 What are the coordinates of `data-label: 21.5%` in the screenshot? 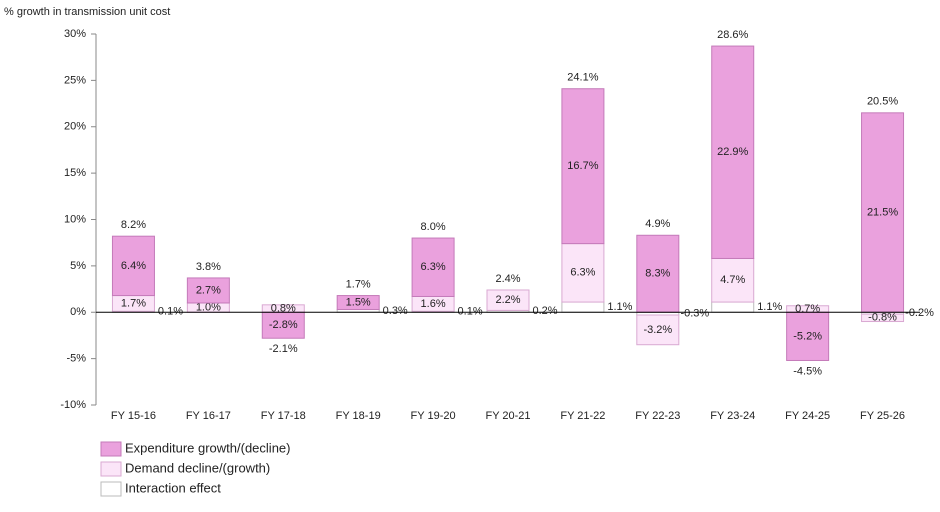 It's located at (882, 212).